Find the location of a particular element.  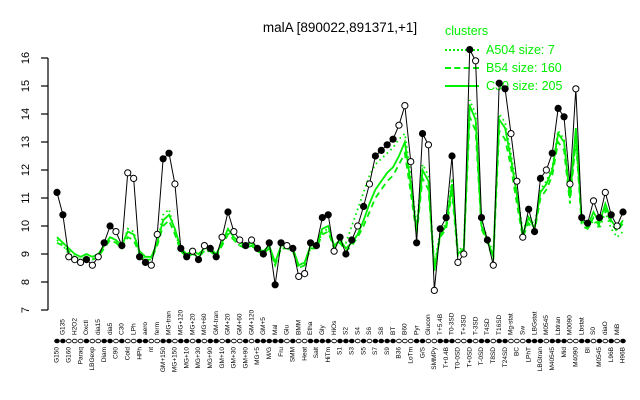

svg-text: M4090 is located at coordinates (576, 357).